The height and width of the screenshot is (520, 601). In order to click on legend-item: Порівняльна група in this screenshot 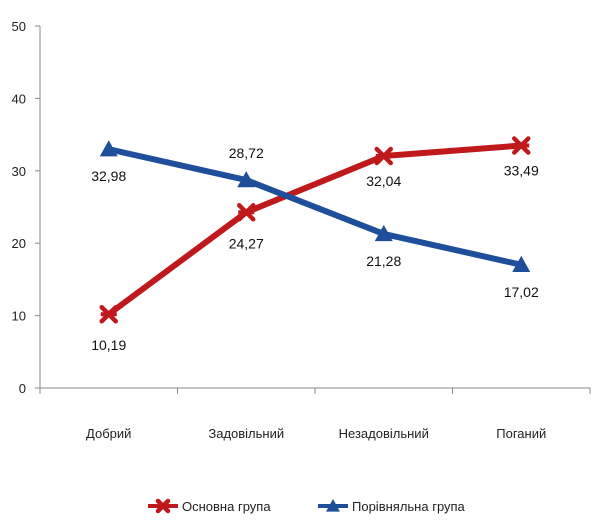, I will do `click(392, 506)`.